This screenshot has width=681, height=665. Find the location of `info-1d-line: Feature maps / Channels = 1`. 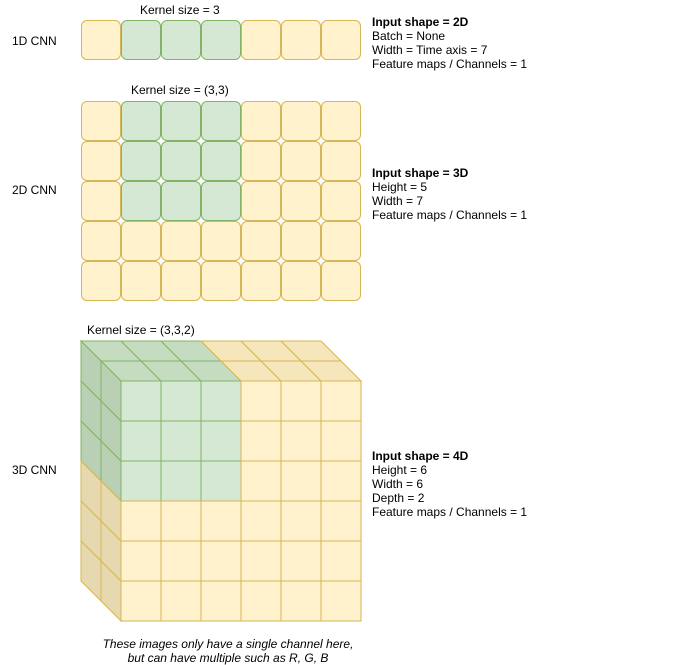

info-1d-line: Feature maps / Channels = 1 is located at coordinates (450, 64).